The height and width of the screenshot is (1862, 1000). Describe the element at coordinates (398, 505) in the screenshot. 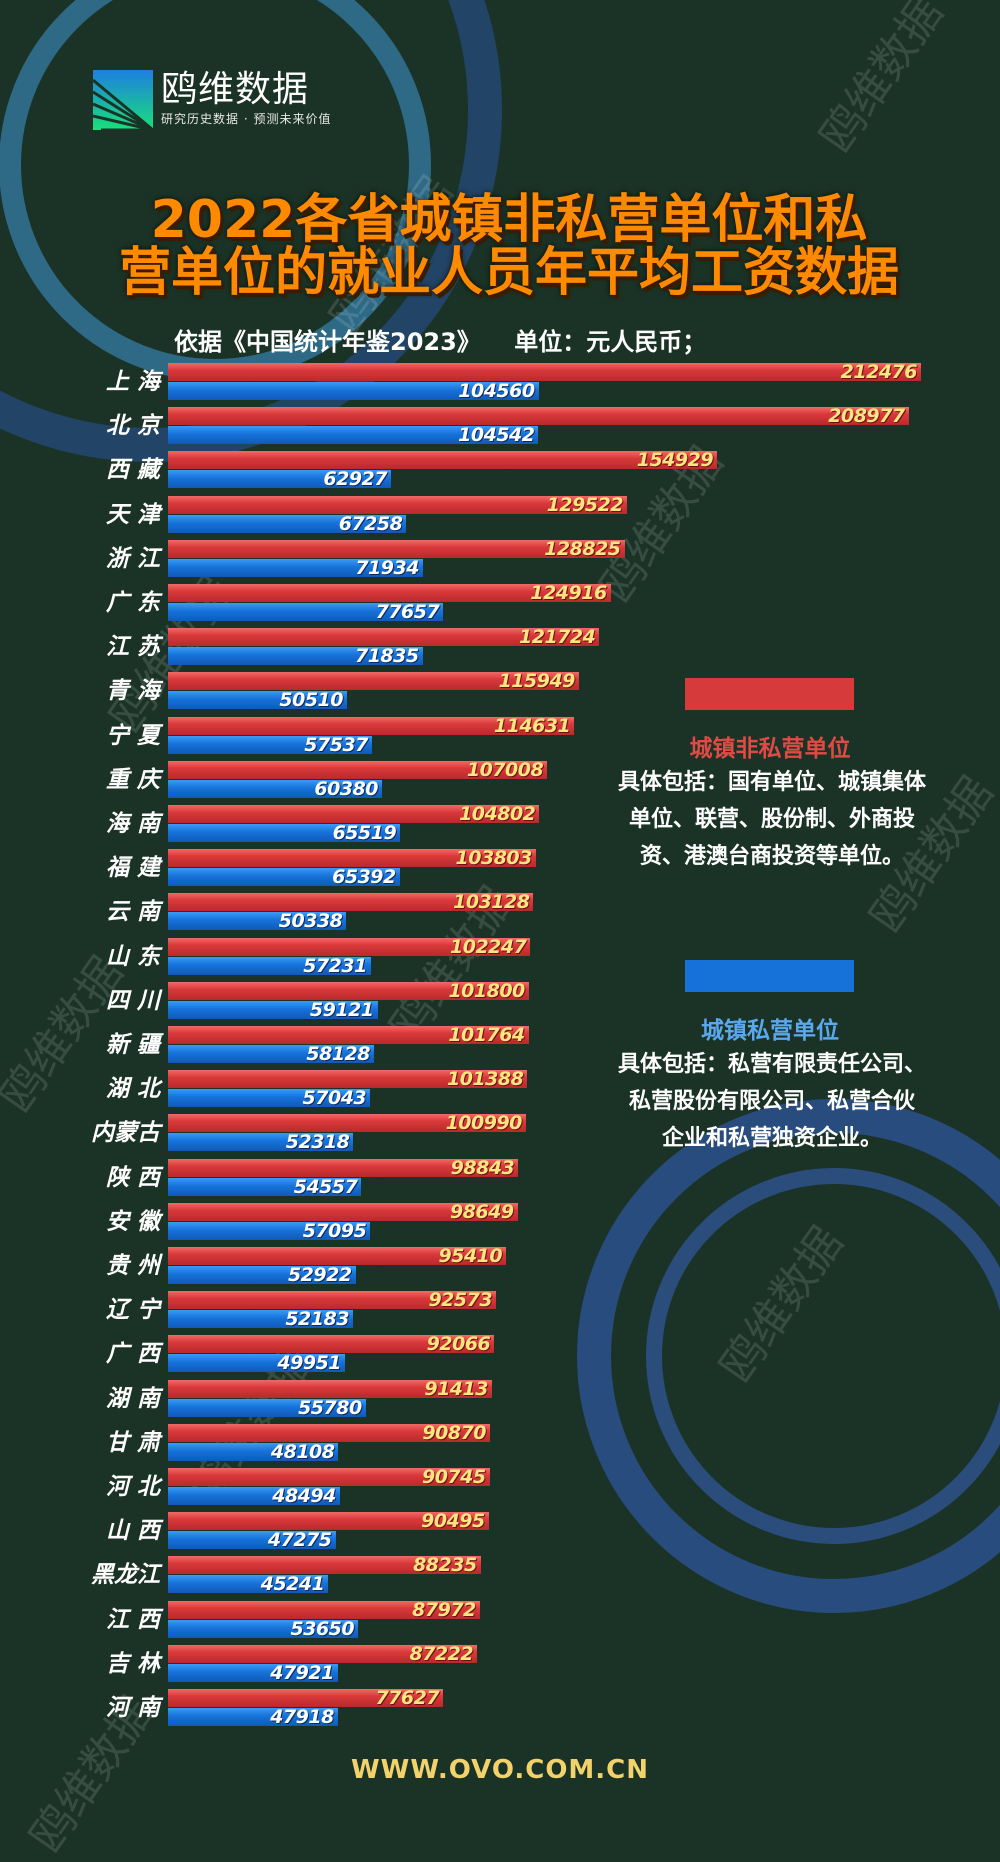

I see `bar-non-private: 129522` at that location.